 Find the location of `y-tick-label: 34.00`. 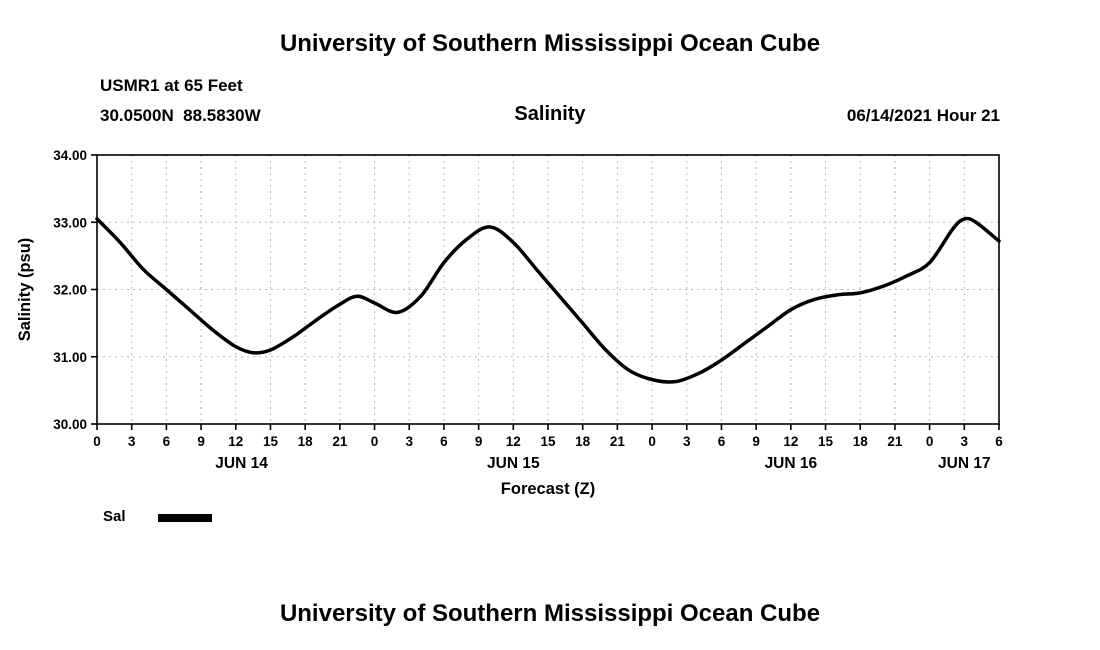

y-tick-label: 34.00 is located at coordinates (70, 155).